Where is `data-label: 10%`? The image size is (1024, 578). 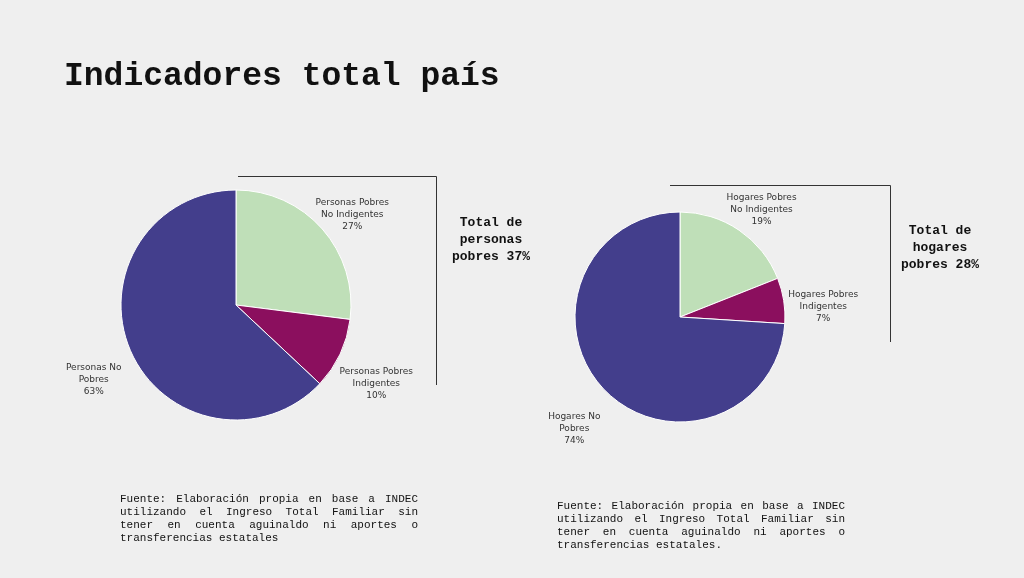
data-label: 10% is located at coordinates (376, 395).